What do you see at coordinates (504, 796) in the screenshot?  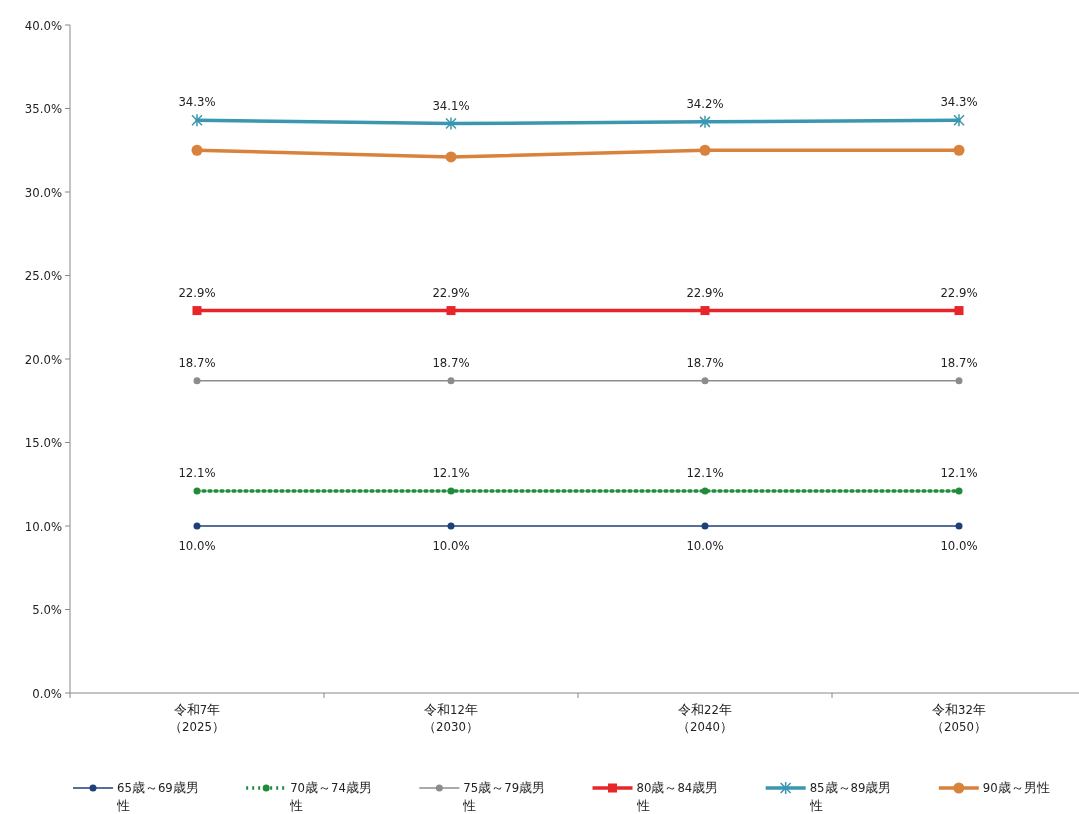 I see `legend-label: 75歳～79歳男性` at bounding box center [504, 796].